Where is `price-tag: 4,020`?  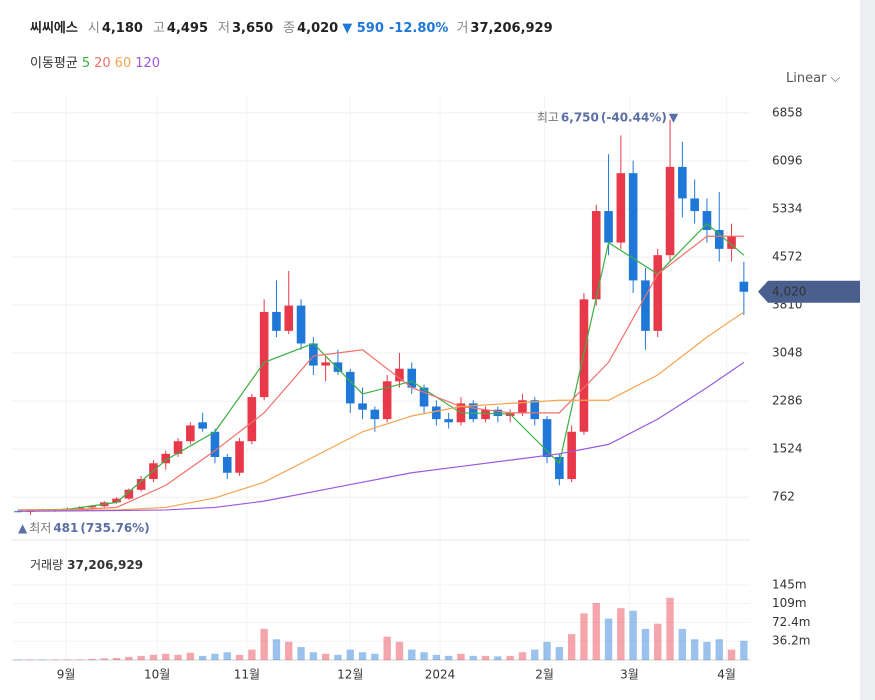 price-tag: 4,020 is located at coordinates (789, 291).